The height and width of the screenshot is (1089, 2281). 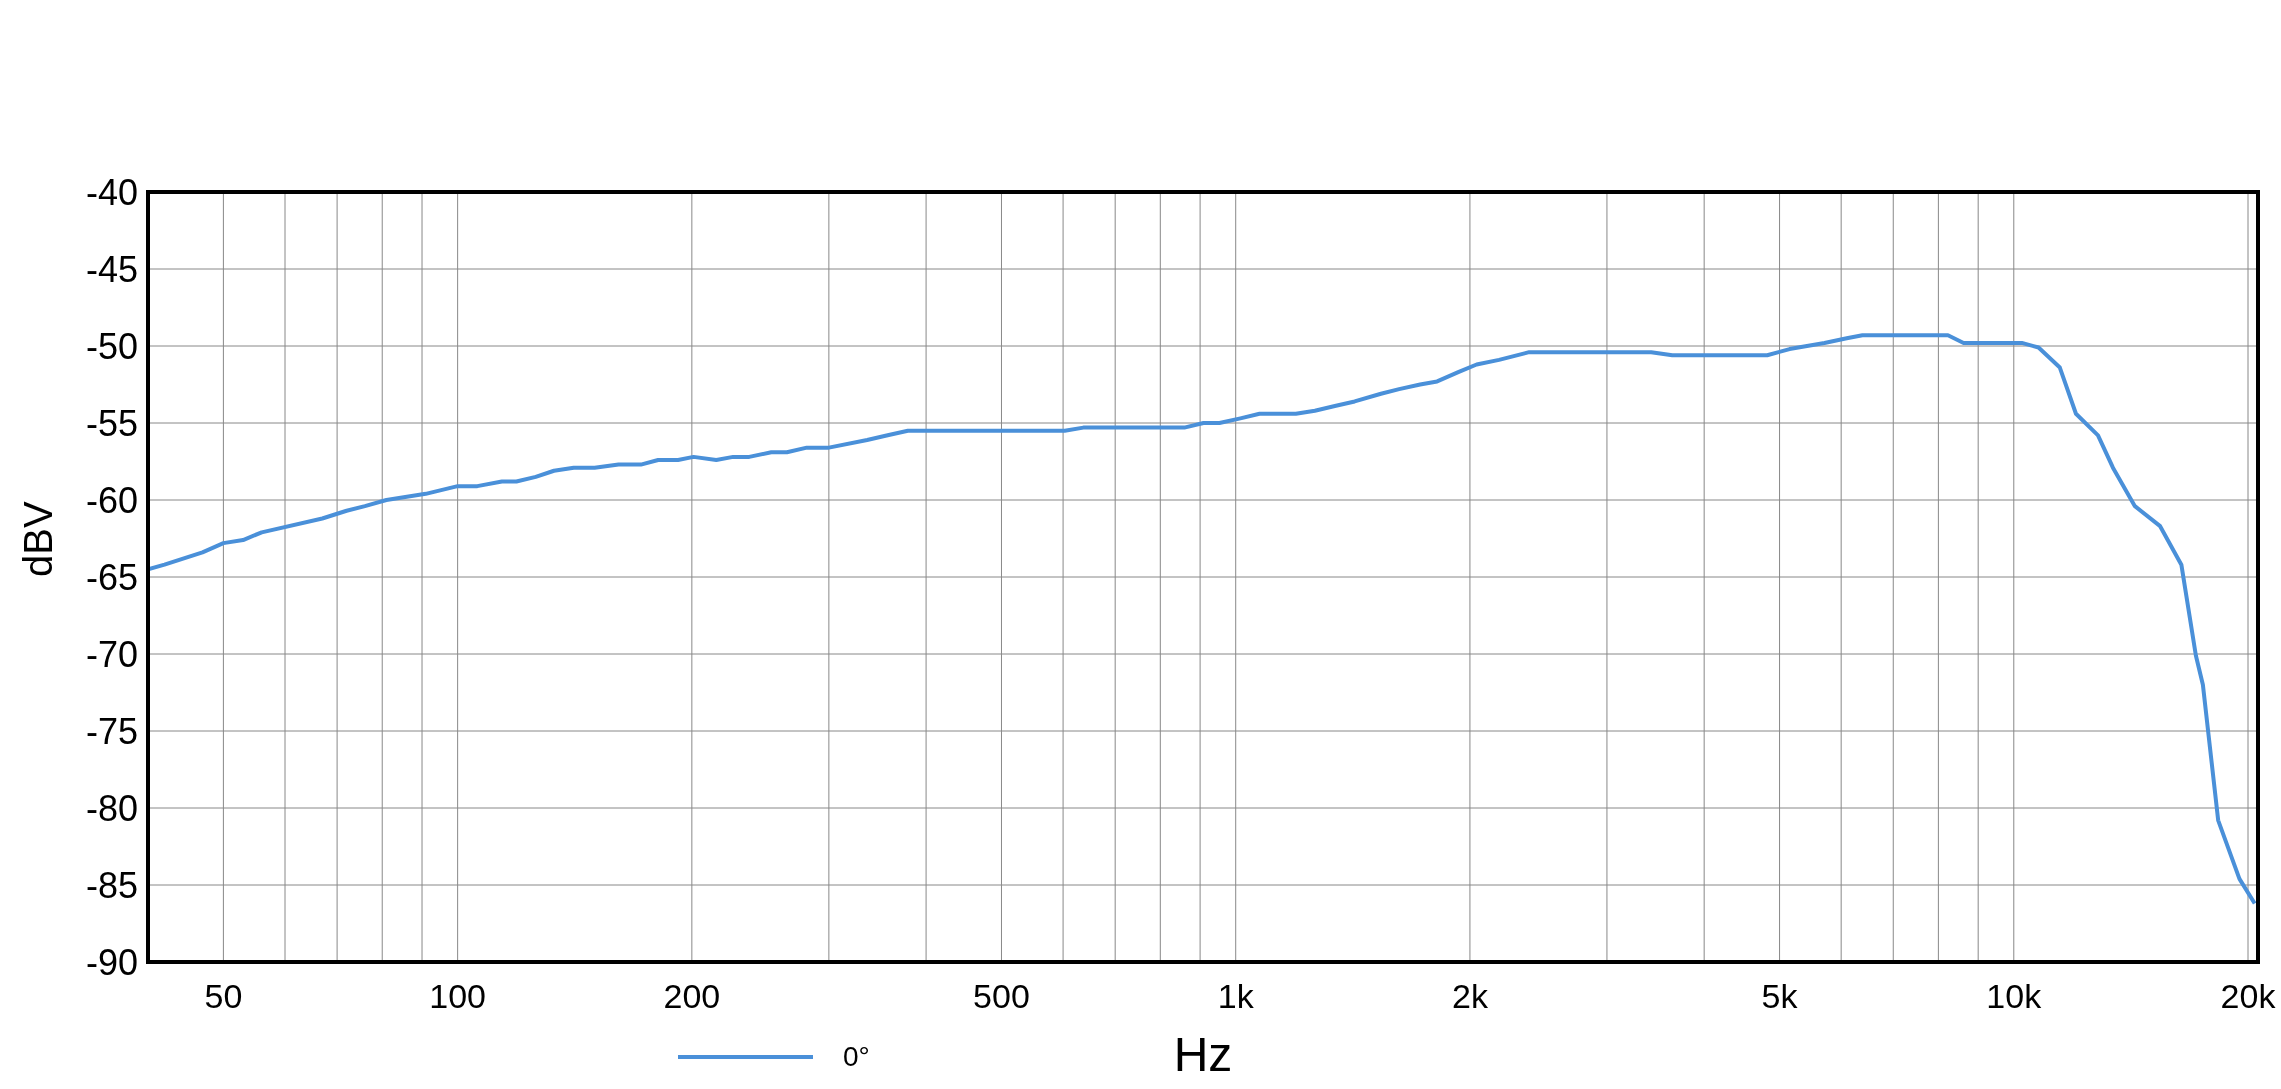 I want to click on y-tick-label: -50, so click(x=111, y=346).